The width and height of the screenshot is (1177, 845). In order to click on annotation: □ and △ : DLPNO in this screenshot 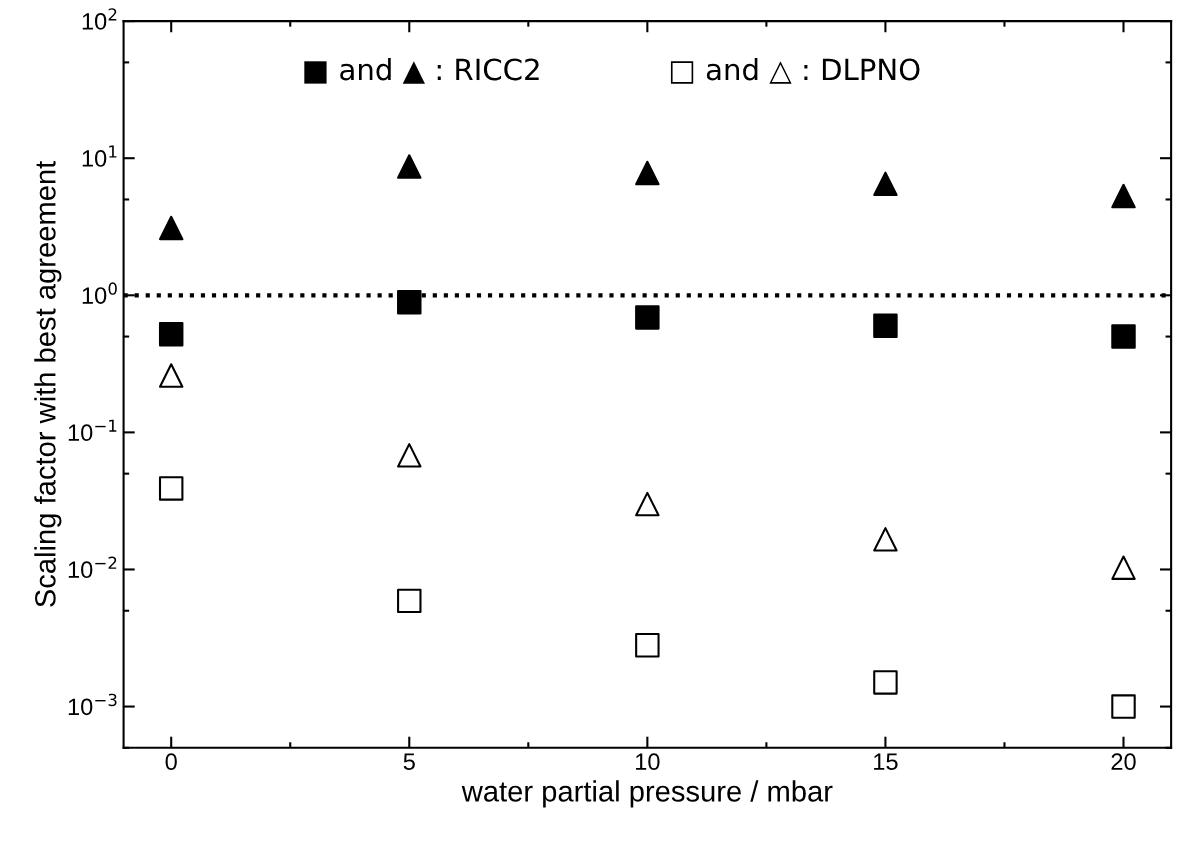, I will do `click(795, 70)`.